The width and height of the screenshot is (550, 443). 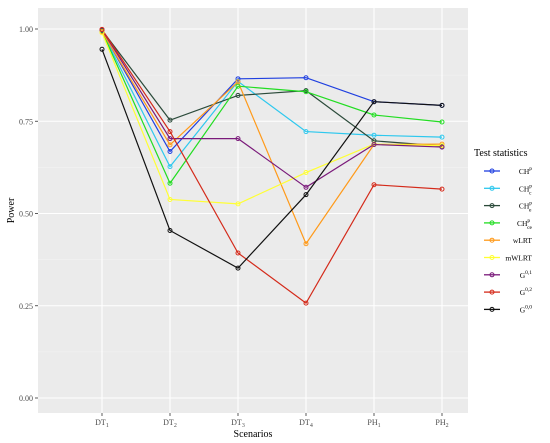 What do you see at coordinates (26, 29) in the screenshot?
I see `y-tick-label: 1.00` at bounding box center [26, 29].